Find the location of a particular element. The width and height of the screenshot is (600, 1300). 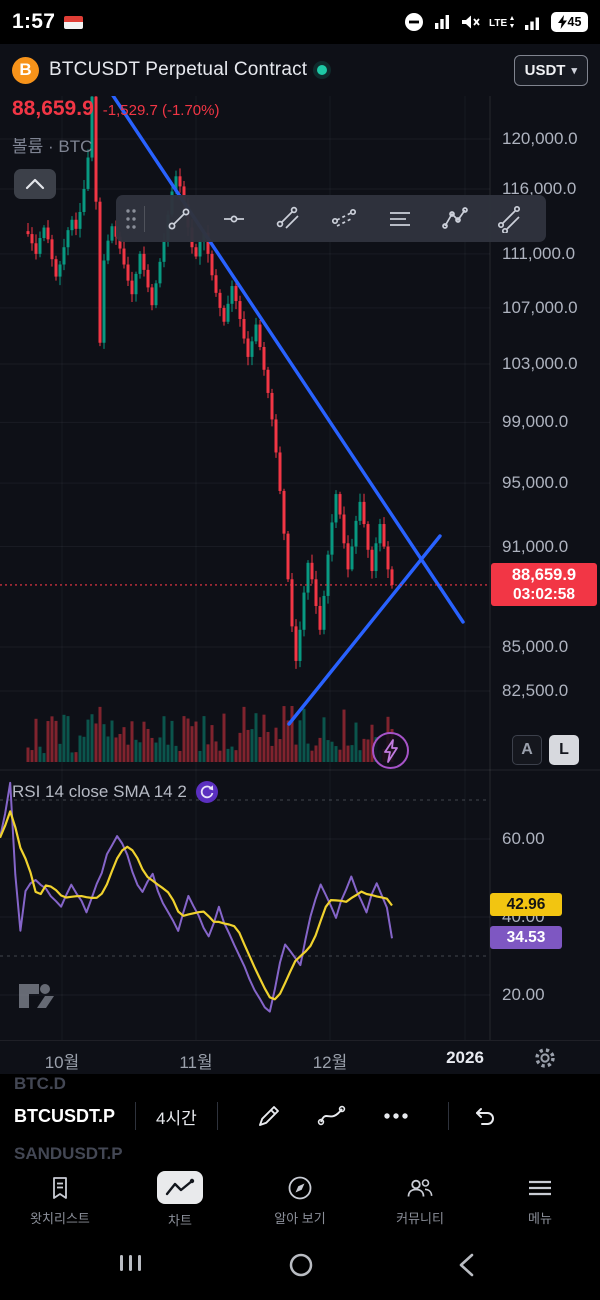

log-scale-button: L is located at coordinates (564, 750).